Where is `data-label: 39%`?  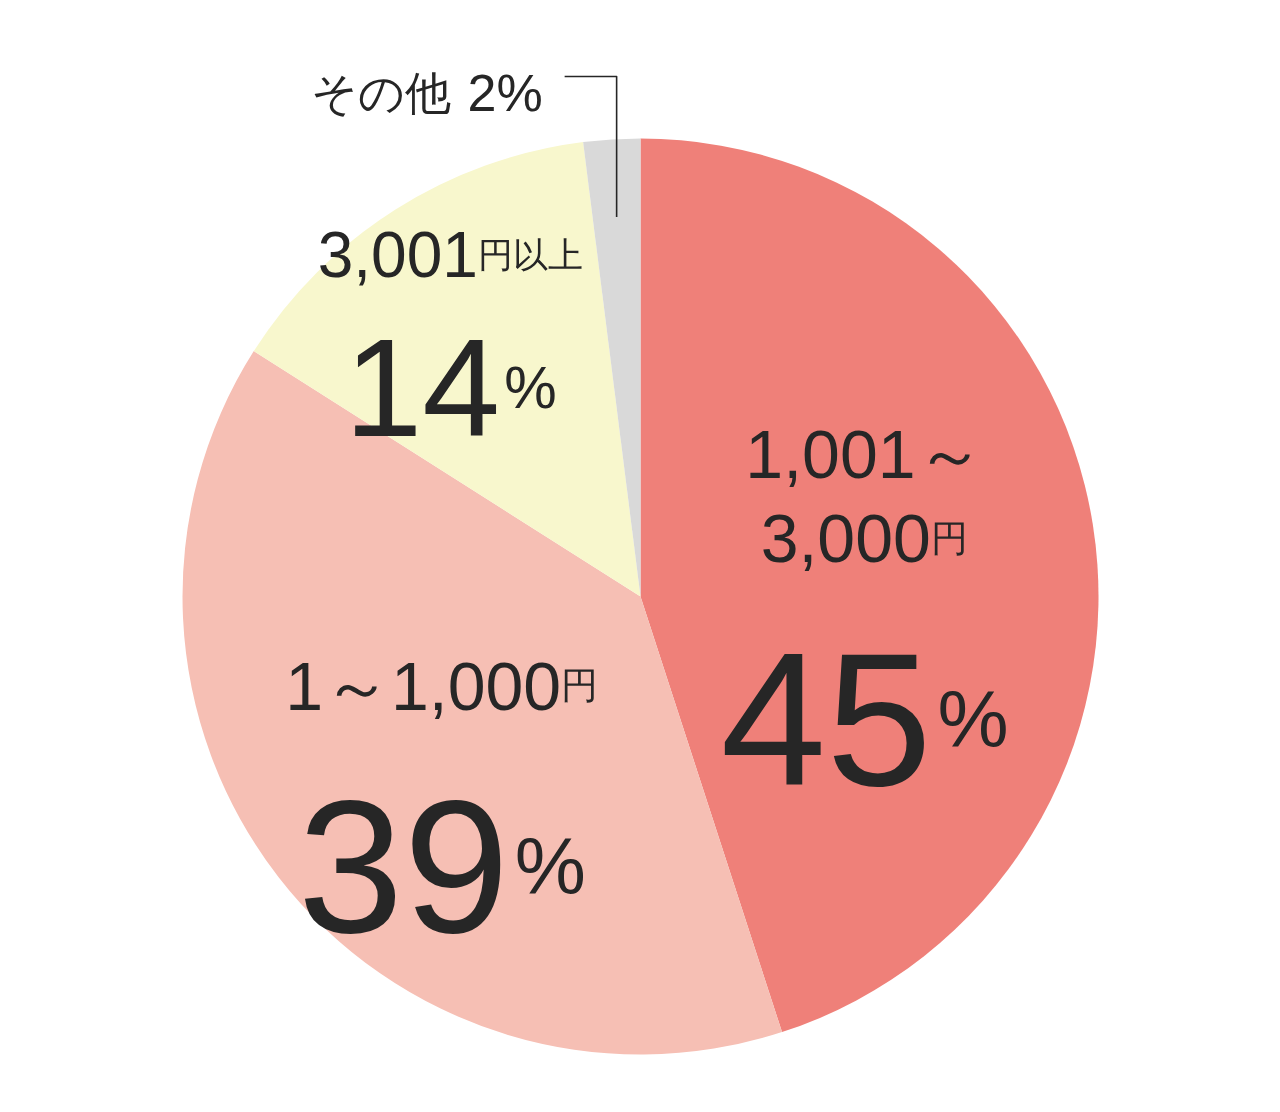 data-label: 39% is located at coordinates (441, 865).